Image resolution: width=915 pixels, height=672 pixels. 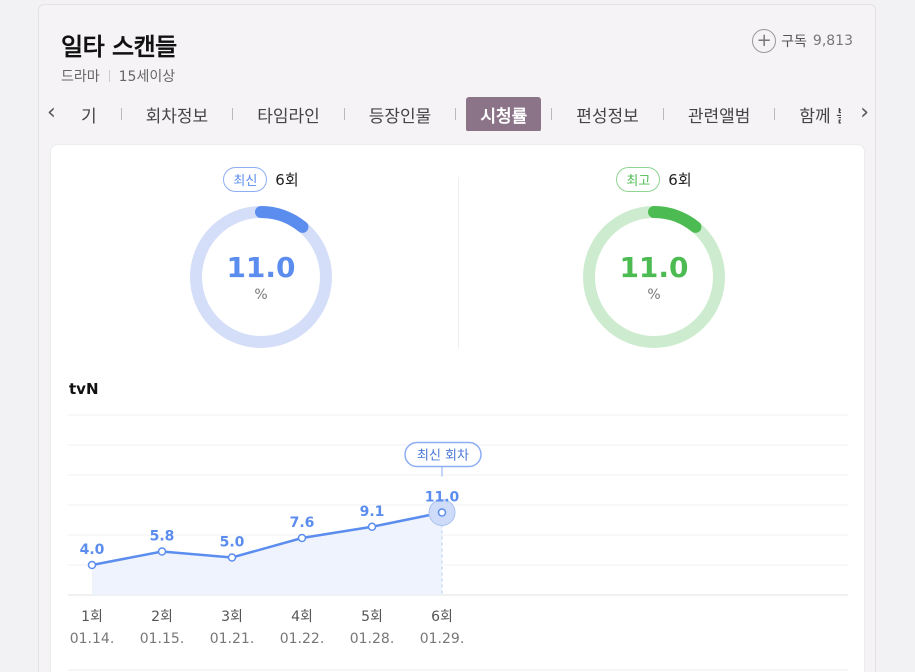 What do you see at coordinates (372, 639) in the screenshot?
I see `x-tick-date: 01.28.` at bounding box center [372, 639].